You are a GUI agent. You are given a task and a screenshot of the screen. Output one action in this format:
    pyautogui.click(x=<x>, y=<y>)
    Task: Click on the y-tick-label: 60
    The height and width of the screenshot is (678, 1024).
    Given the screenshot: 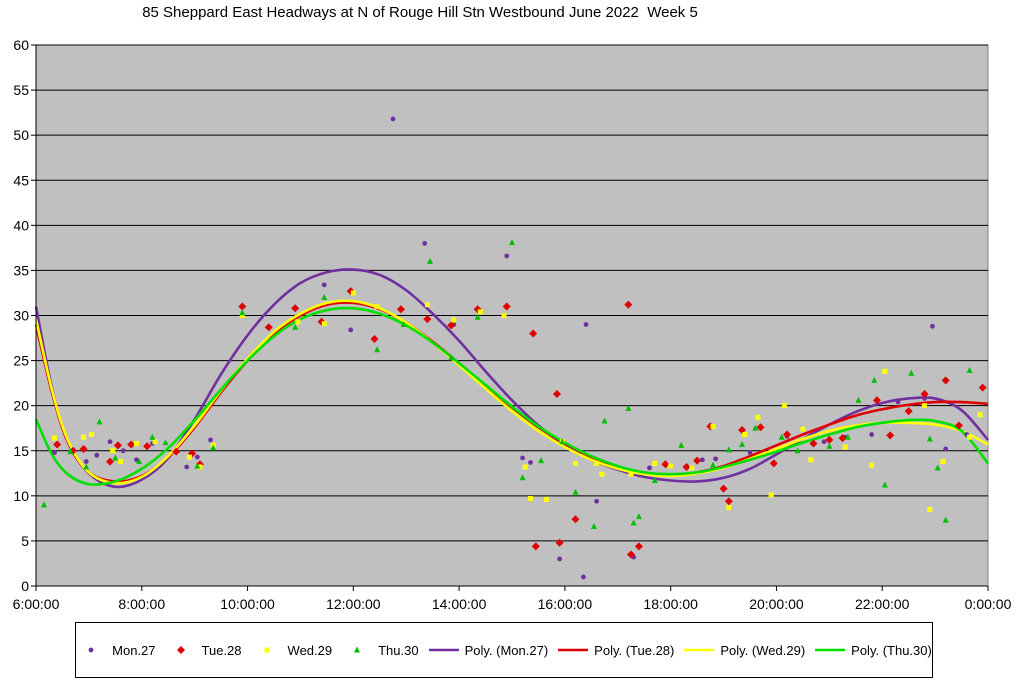 What is the action you would take?
    pyautogui.click(x=21, y=45)
    